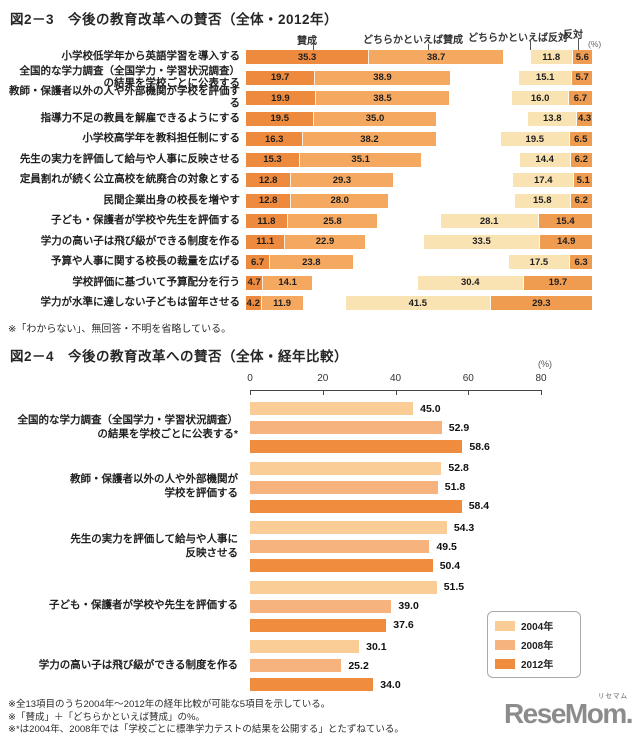  Describe the element at coordinates (288, 282) in the screenshot. I see `chart1-segment-somewhat-agree: 14.1` at that location.